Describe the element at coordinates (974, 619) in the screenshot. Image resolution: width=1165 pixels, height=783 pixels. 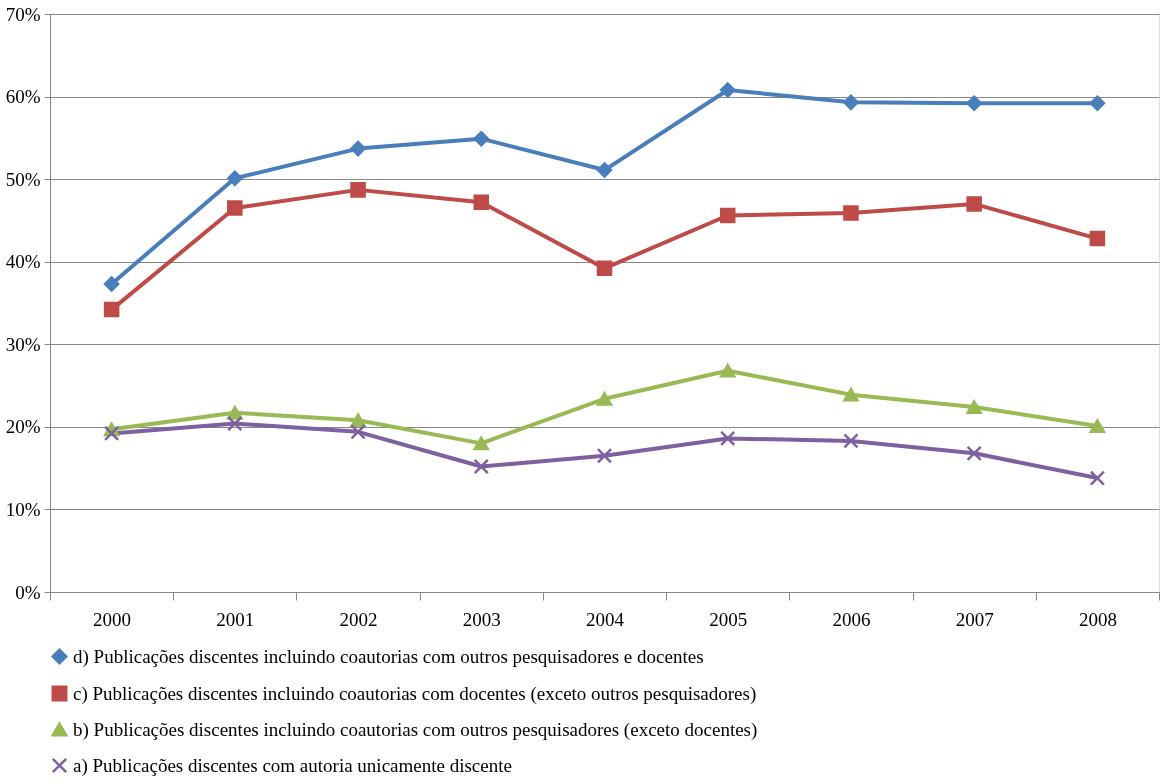
I see `x-tick-label: 2007` at that location.